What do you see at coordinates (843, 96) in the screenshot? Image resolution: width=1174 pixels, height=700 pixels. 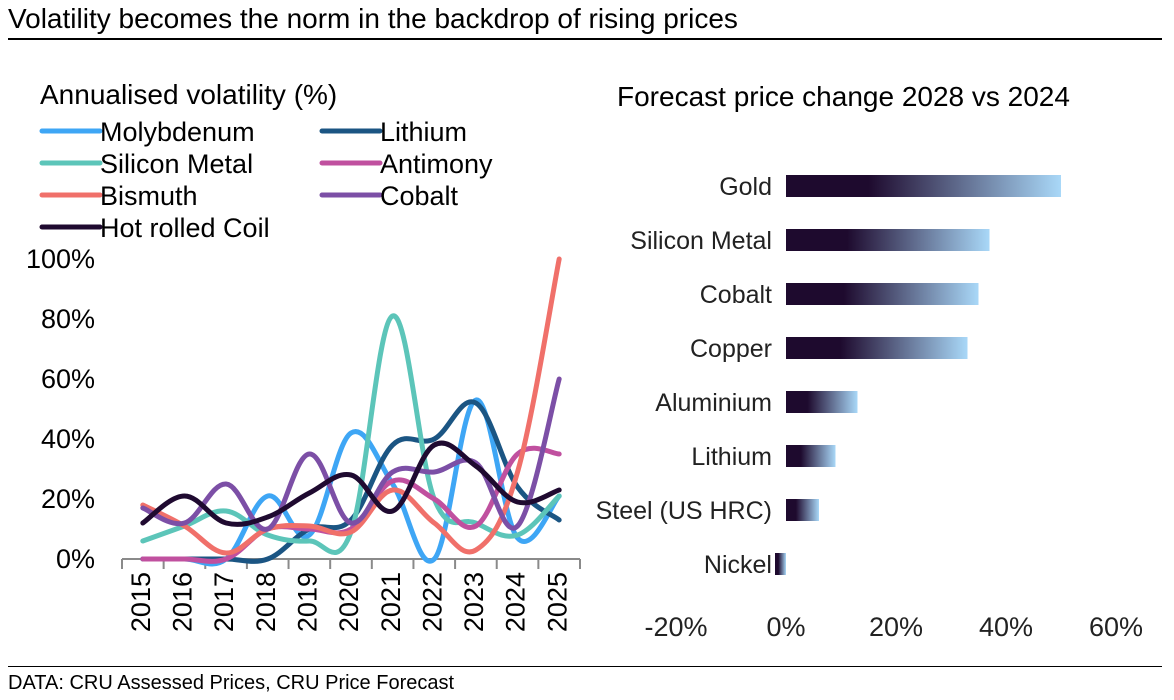 I see `bar-chart-title: Forecast price change 2028 vs 2024` at bounding box center [843, 96].